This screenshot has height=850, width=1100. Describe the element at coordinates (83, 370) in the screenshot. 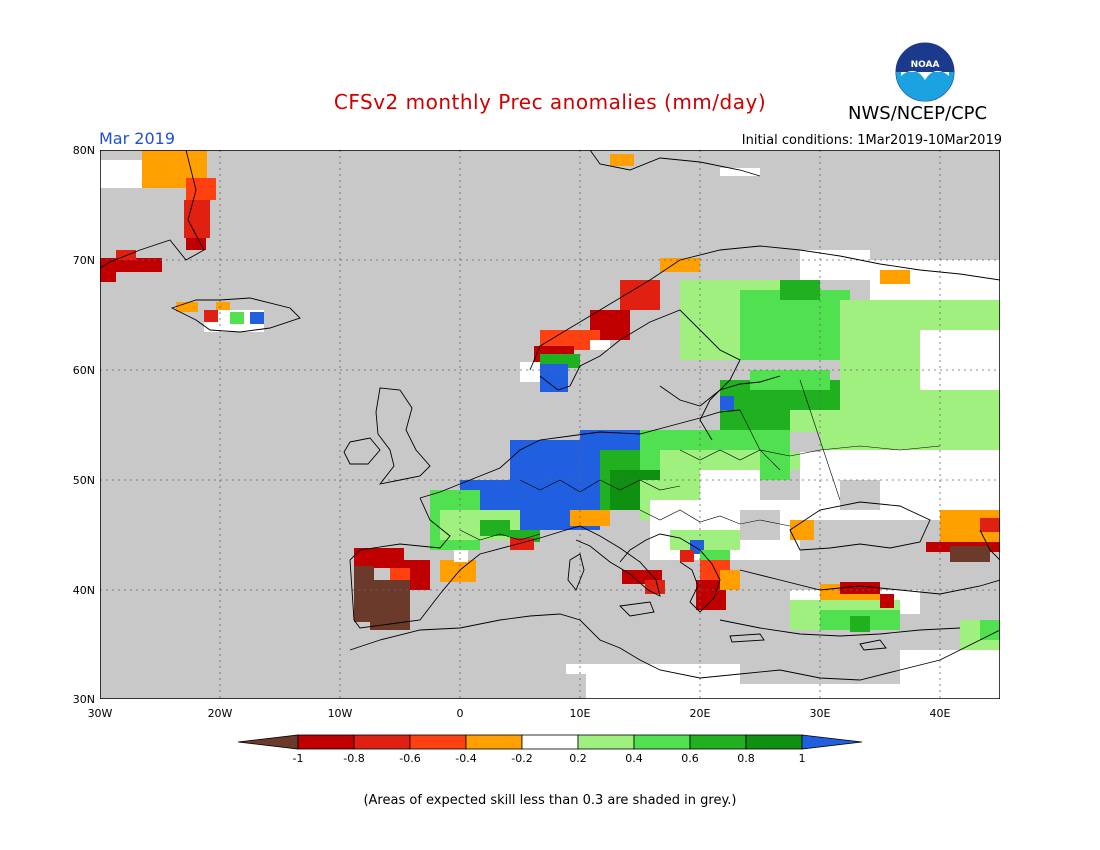

I see `lat-label-60n: 60N` at that location.